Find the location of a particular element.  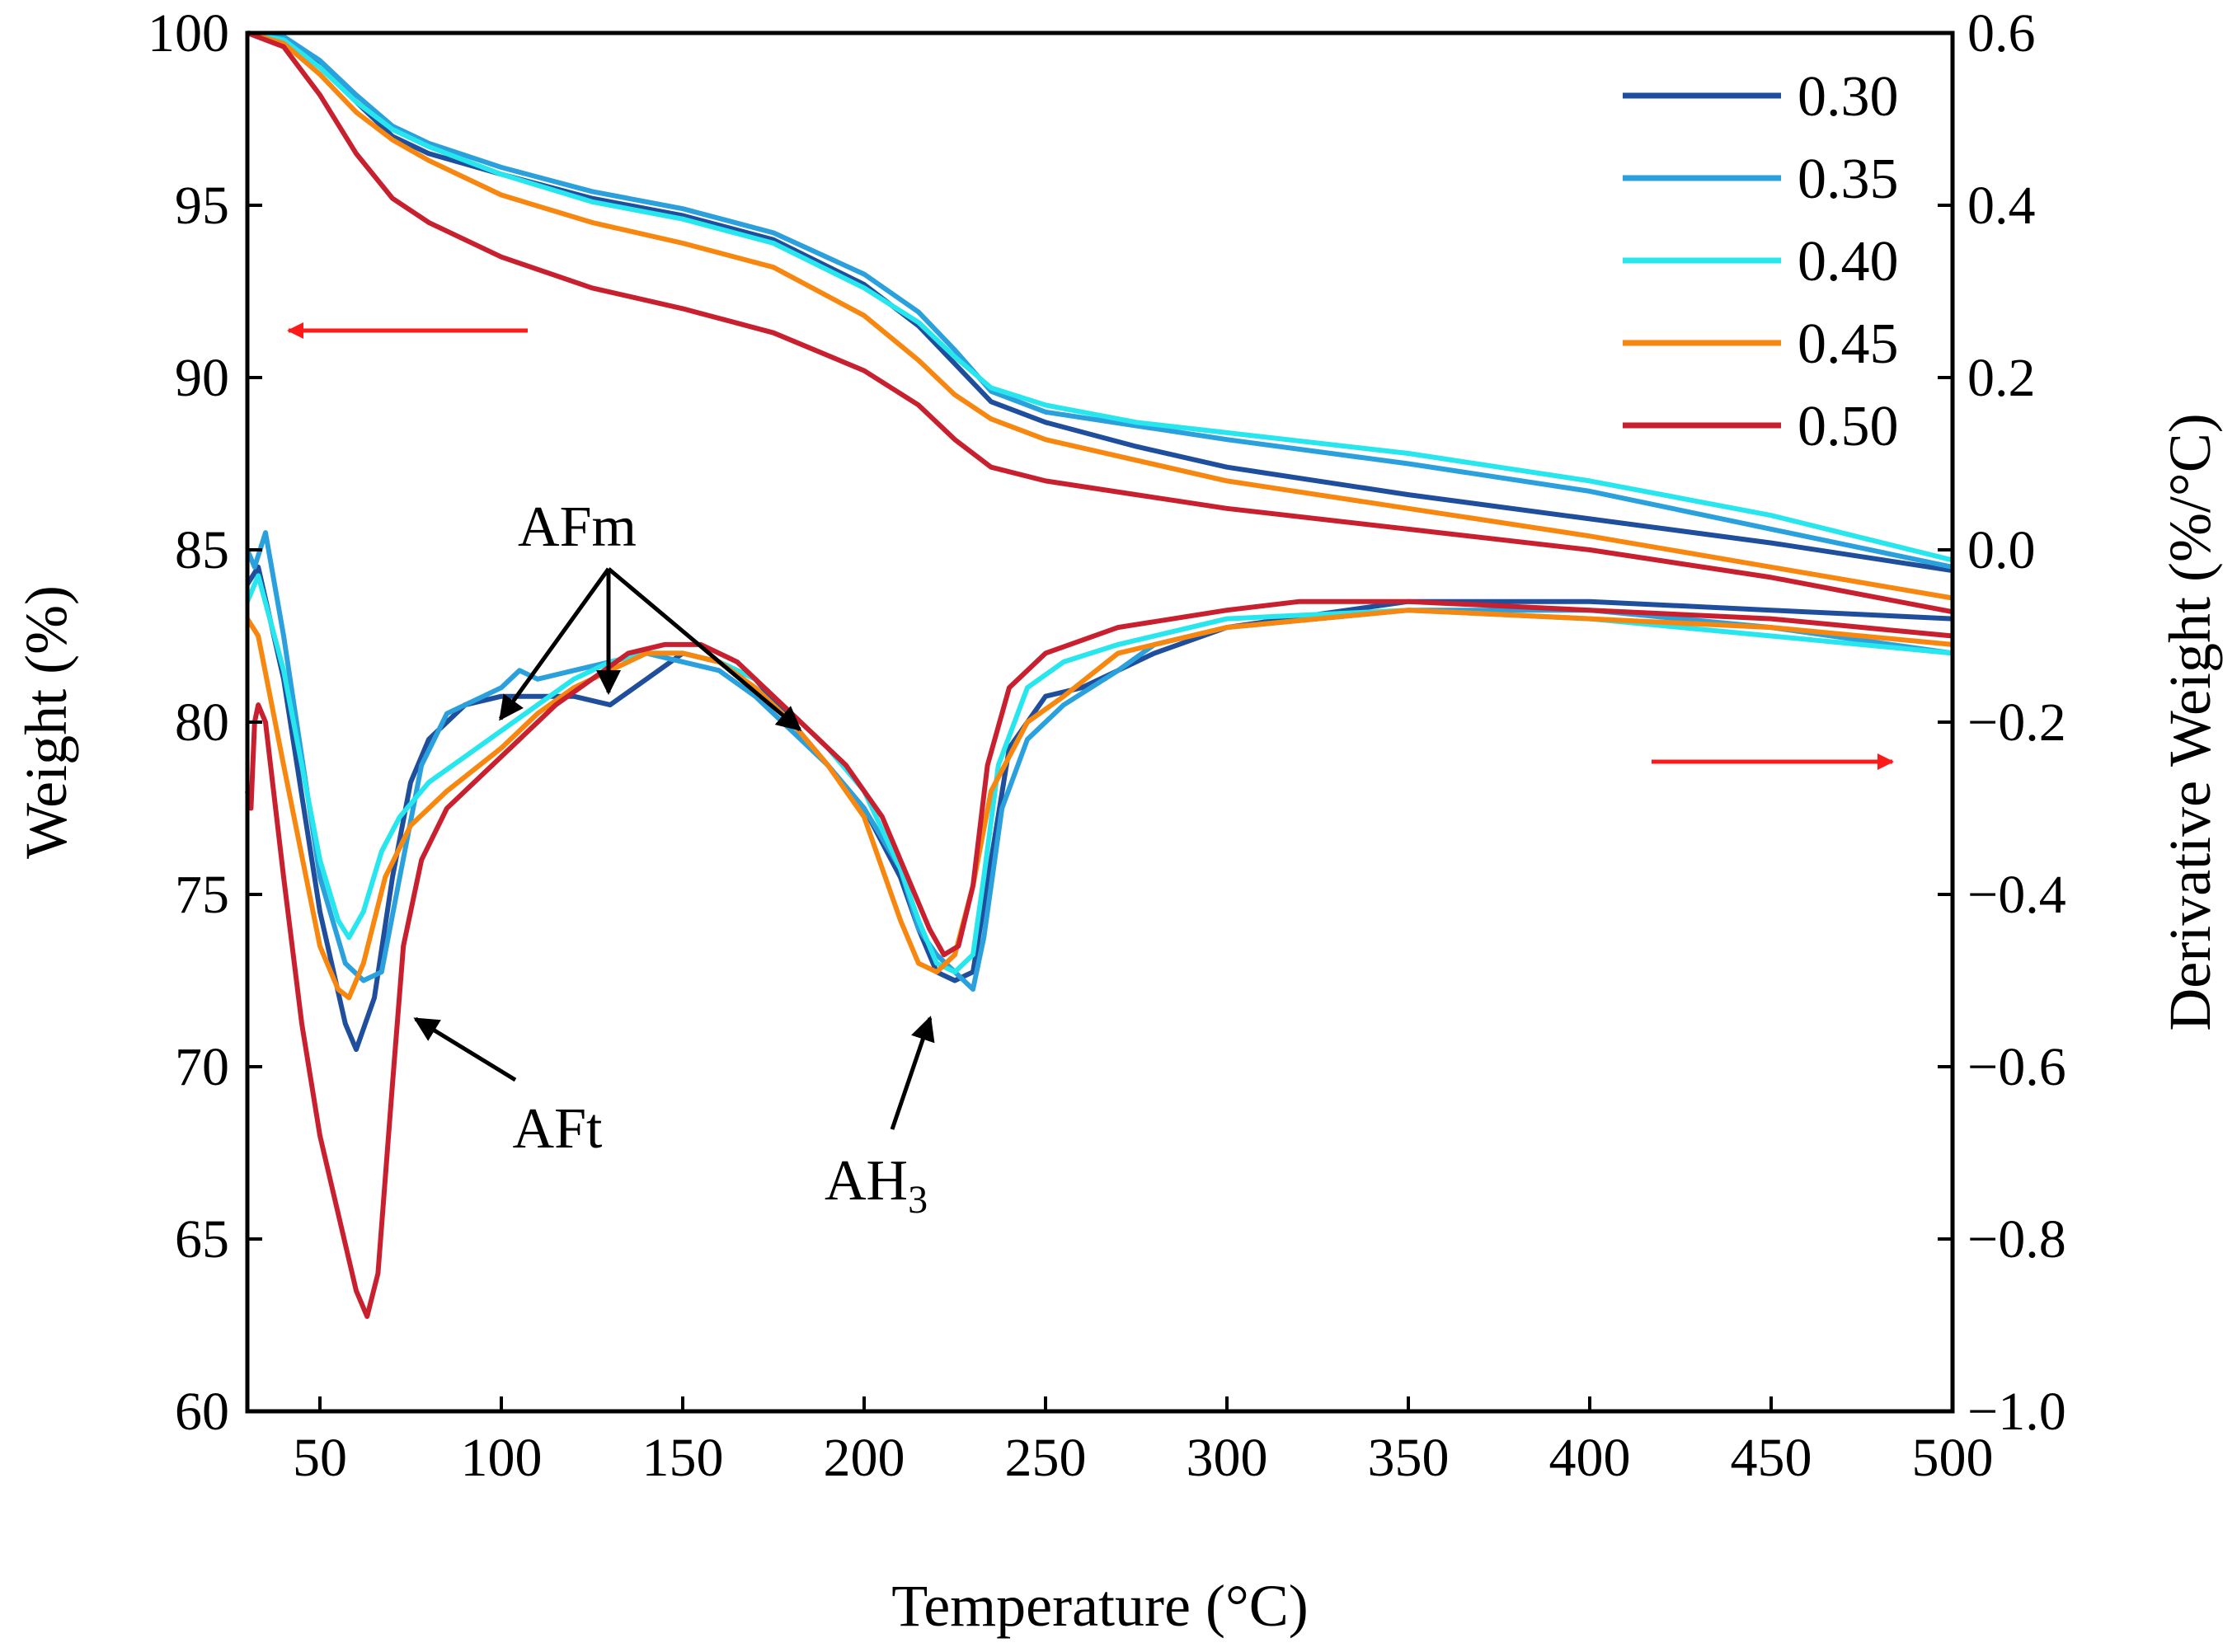

x-tick-label: 50 is located at coordinates (320, 1458).